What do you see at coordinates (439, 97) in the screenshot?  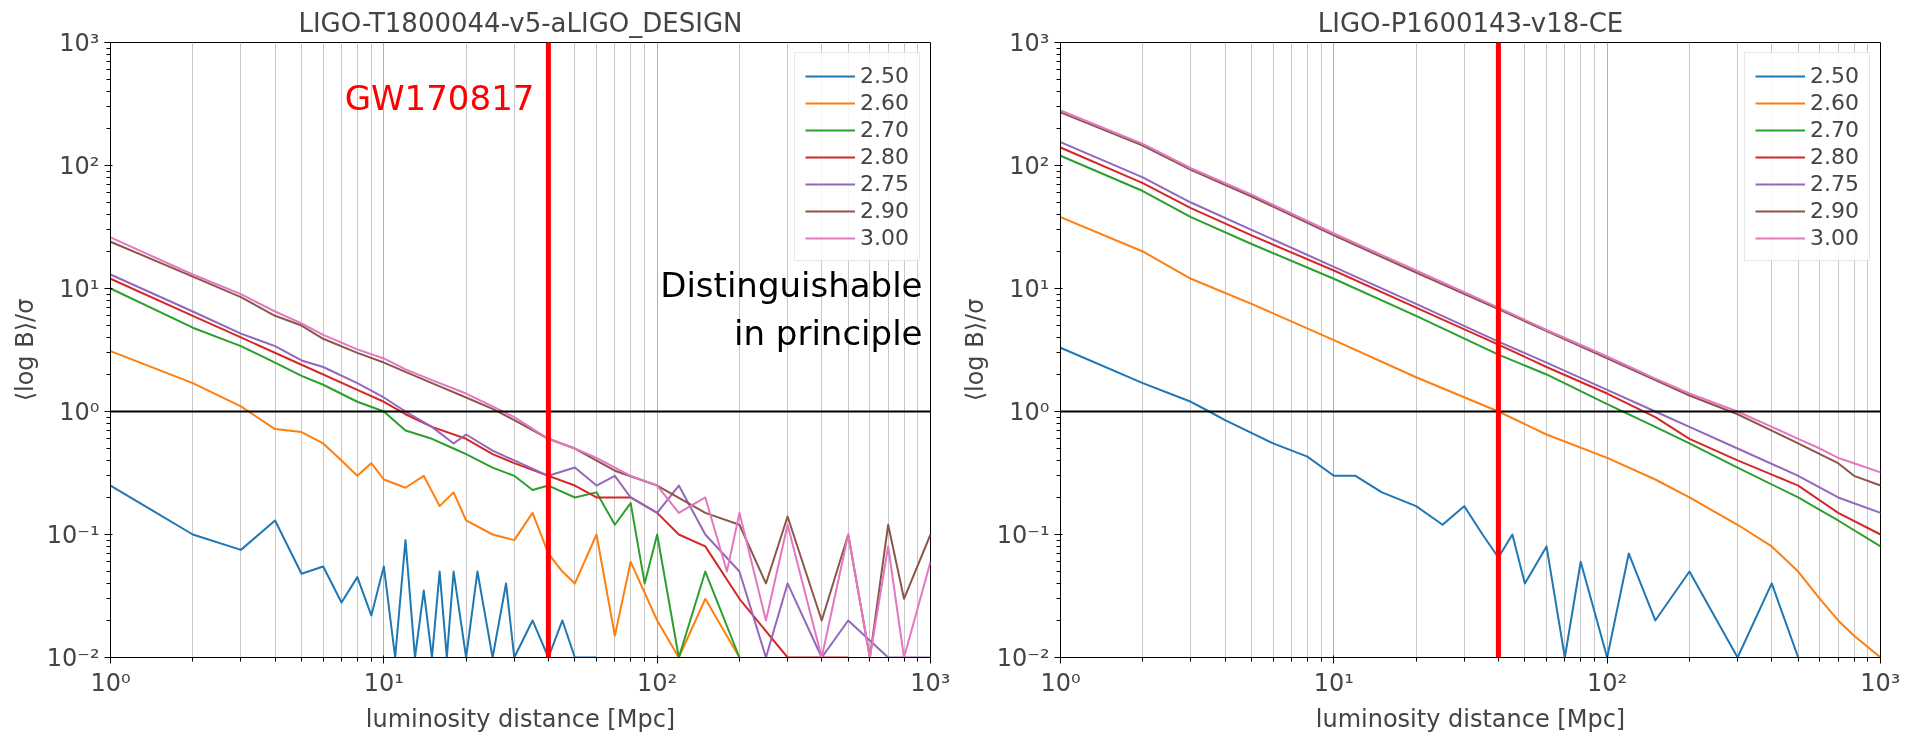 I see `ref-line-label: GW170817` at bounding box center [439, 97].